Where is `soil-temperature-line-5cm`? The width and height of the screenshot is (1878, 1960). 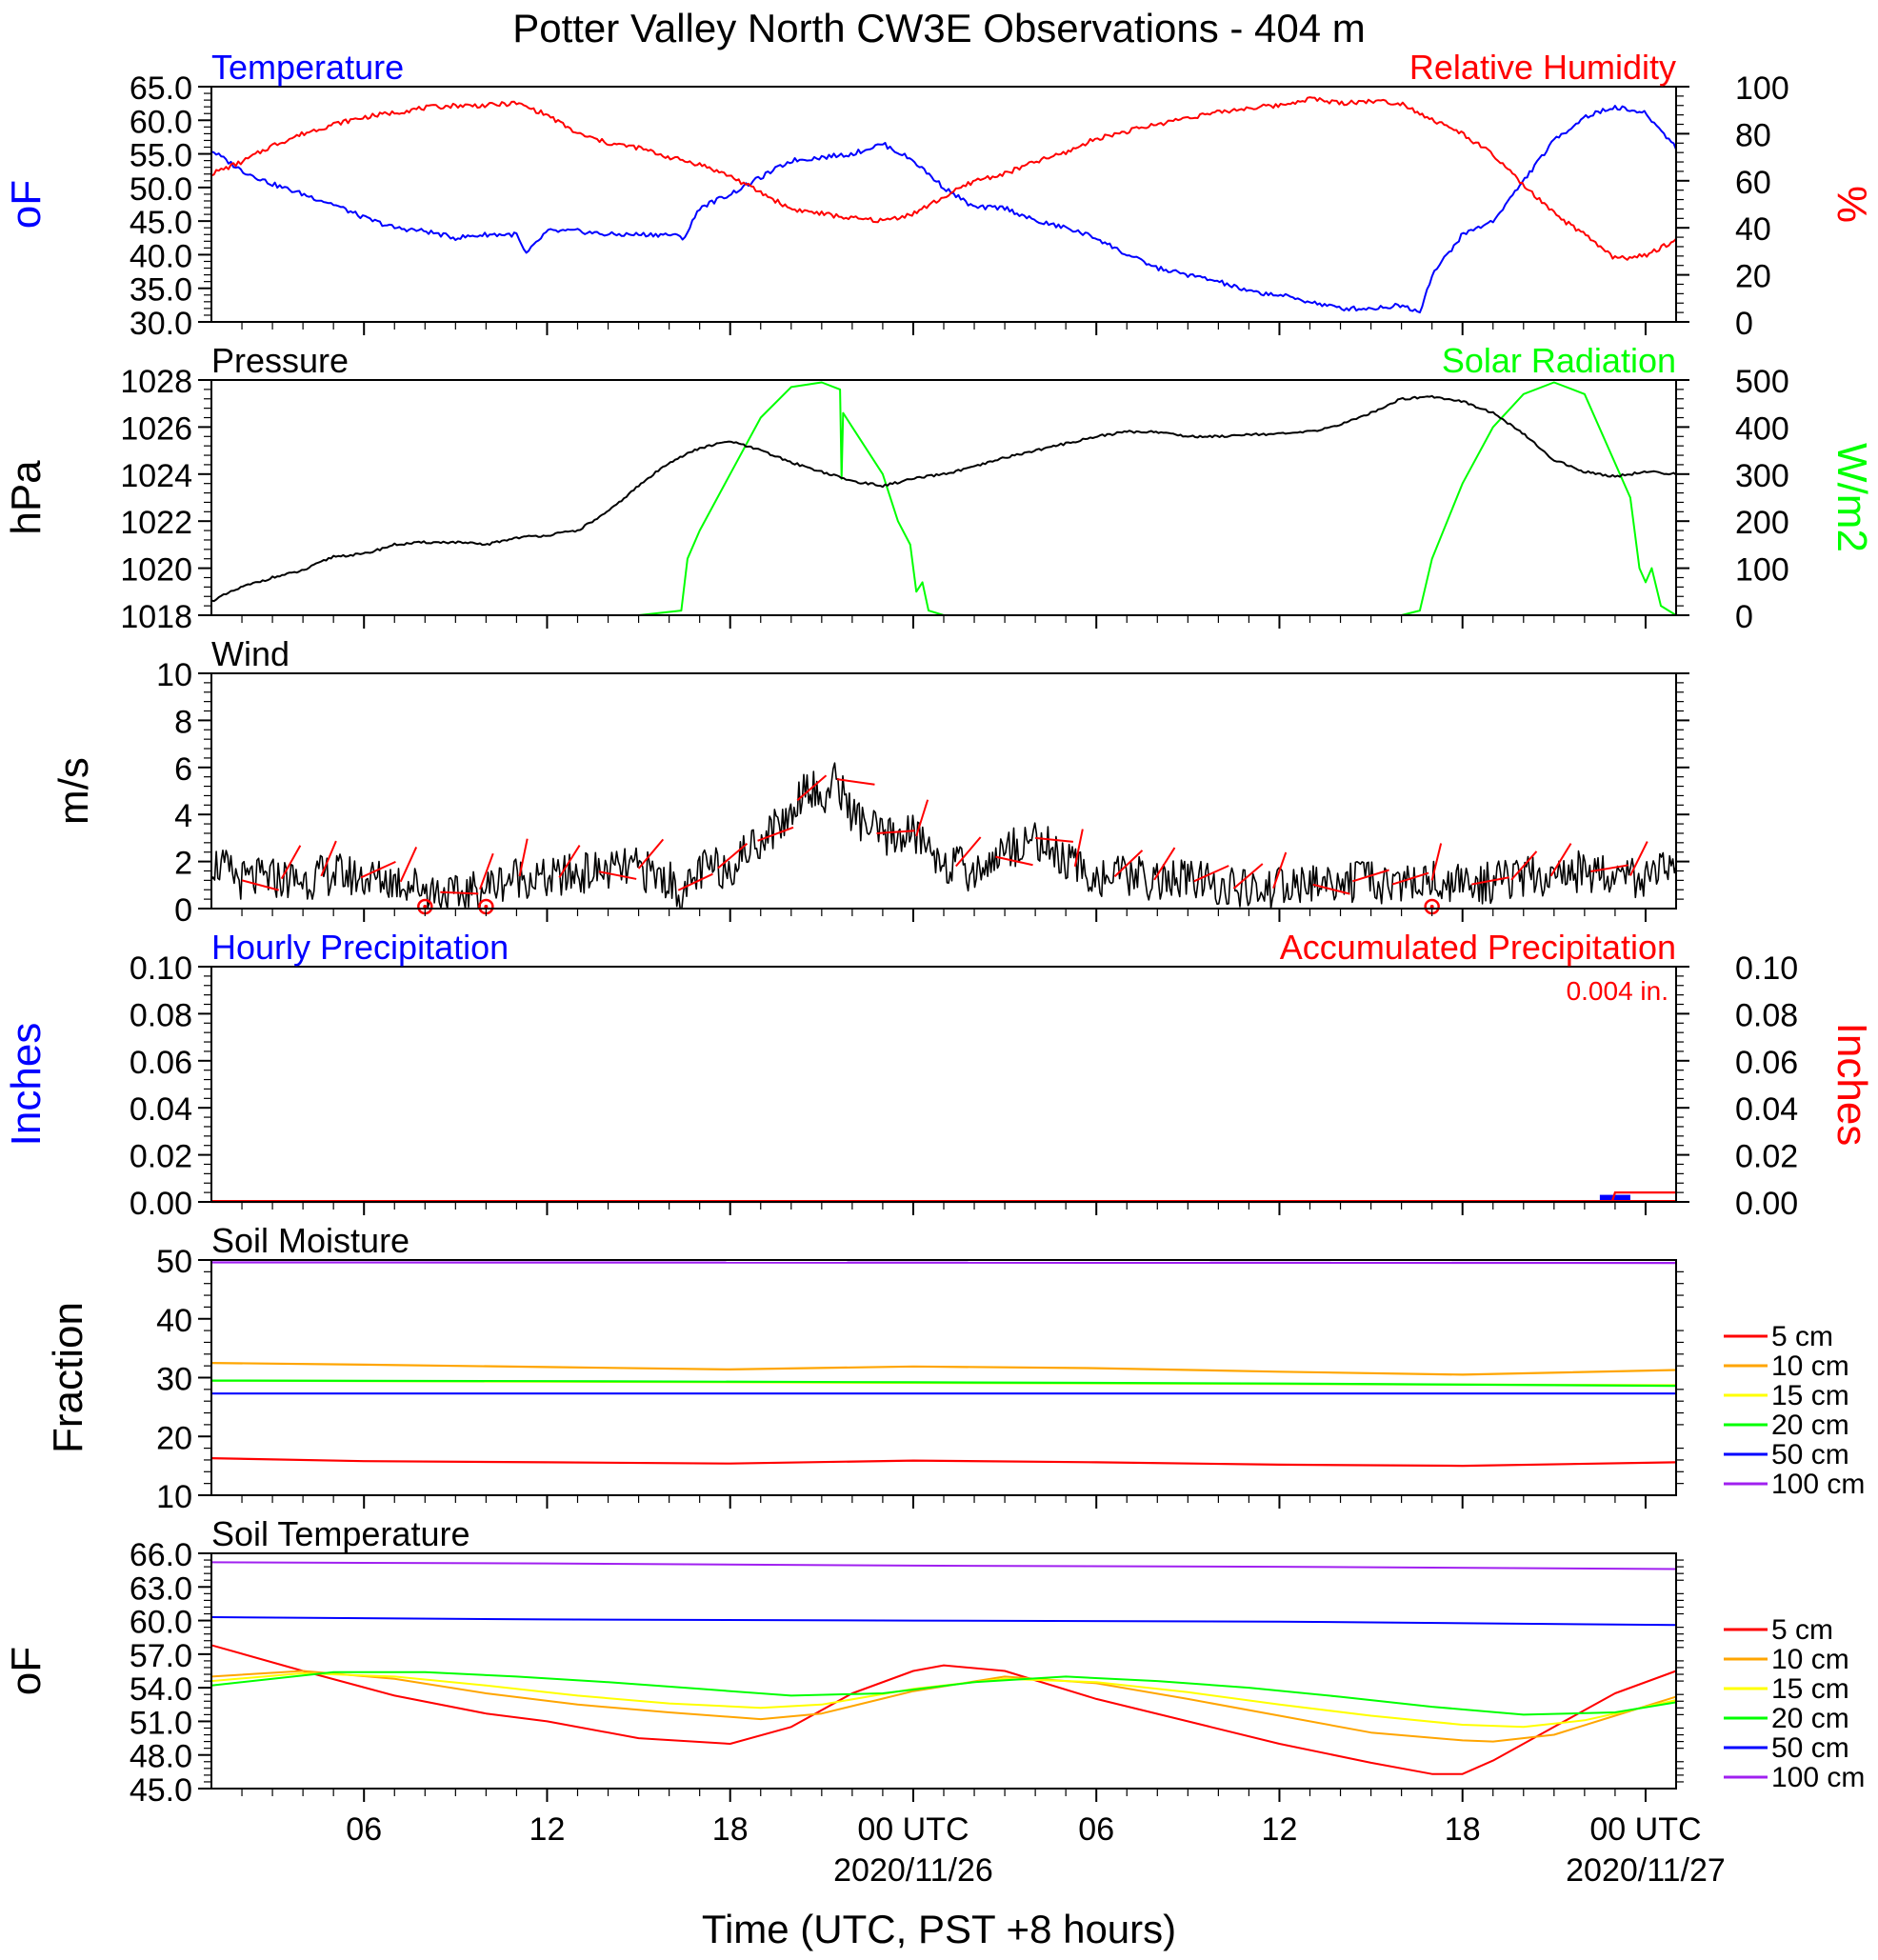 soil-temperature-line-5cm is located at coordinates (943, 1709).